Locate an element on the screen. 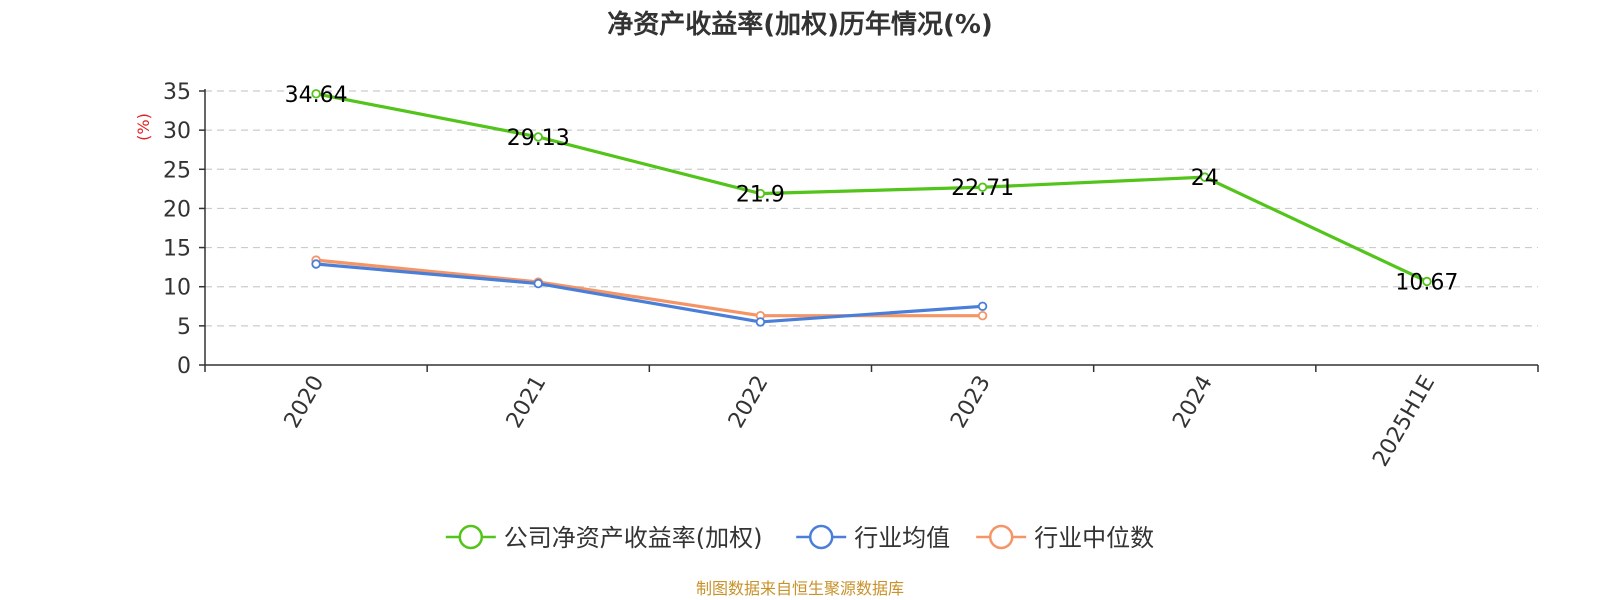 The width and height of the screenshot is (1600, 600). y-tick-label: 30 is located at coordinates (177, 131).